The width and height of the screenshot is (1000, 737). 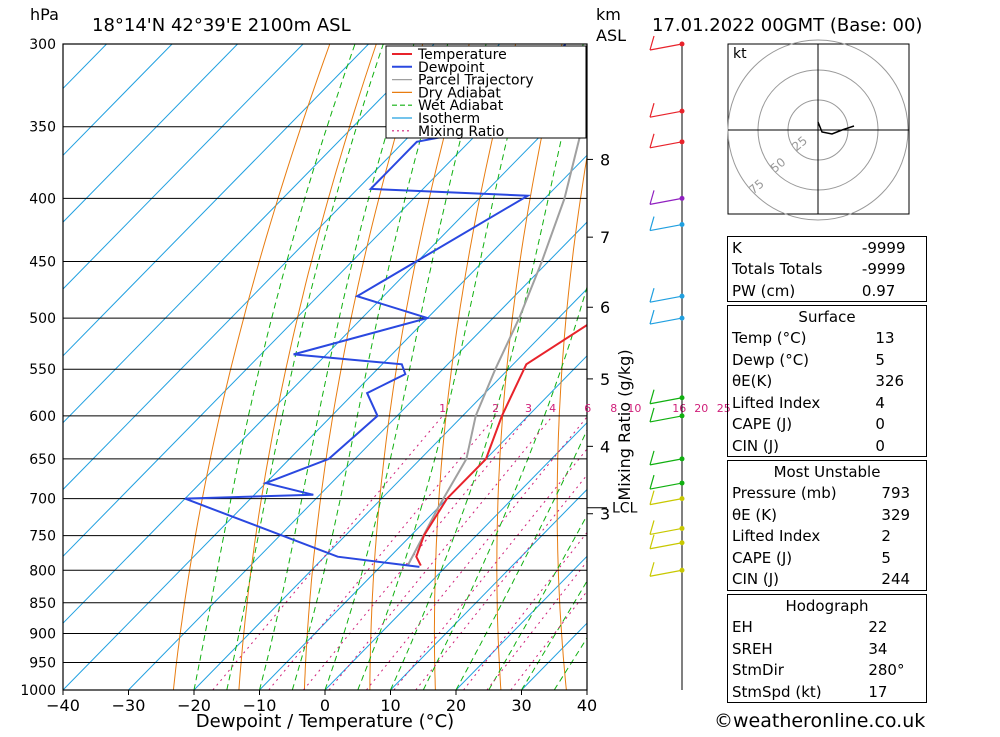 I want to click on table-row: CIN (J)0, so click(x=827, y=446).